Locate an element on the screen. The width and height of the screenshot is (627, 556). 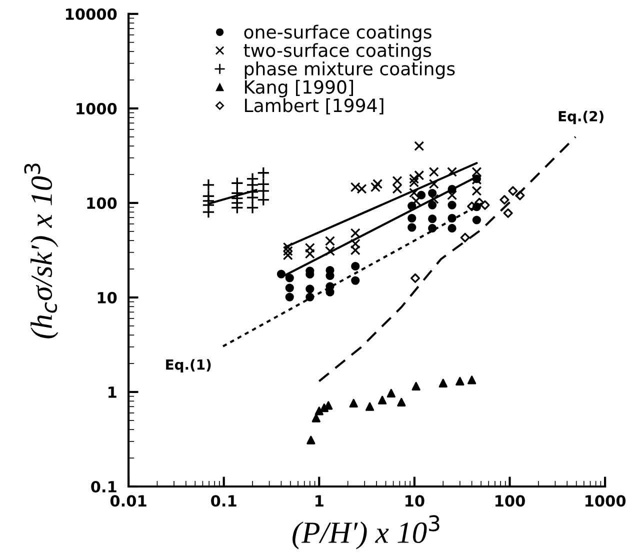
y-tick-label: 1000 is located at coordinates (96, 108).